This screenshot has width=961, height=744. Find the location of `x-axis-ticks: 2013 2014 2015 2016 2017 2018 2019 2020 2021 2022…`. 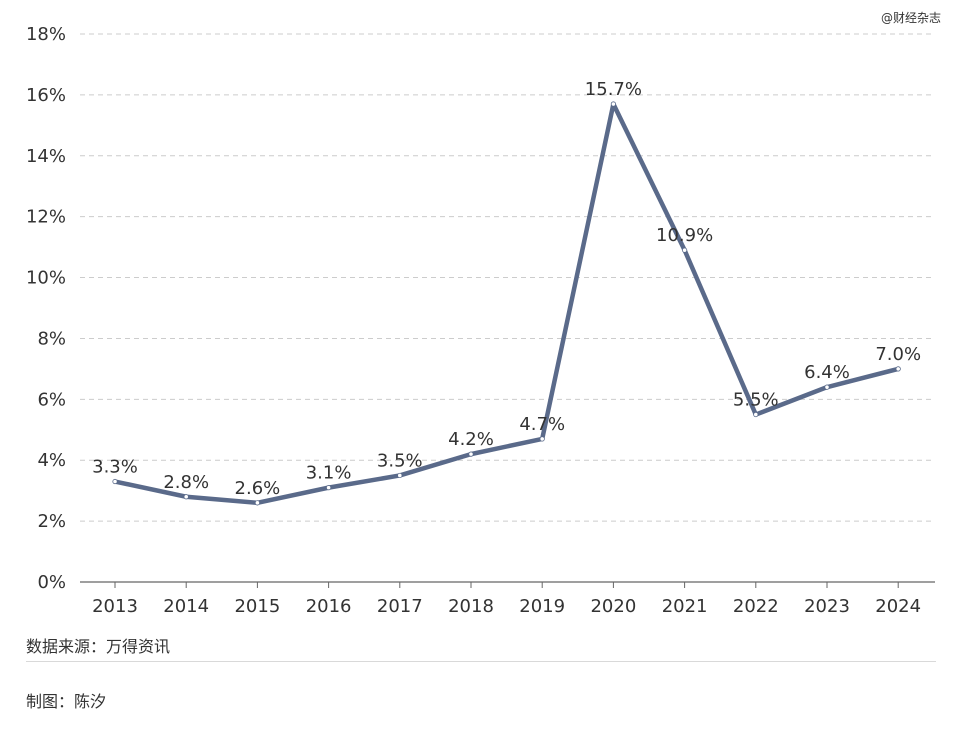

x-axis-ticks: 2013 2014 2015 2016 2017 2018 2019 2020 2021 2022… is located at coordinates (506, 599).